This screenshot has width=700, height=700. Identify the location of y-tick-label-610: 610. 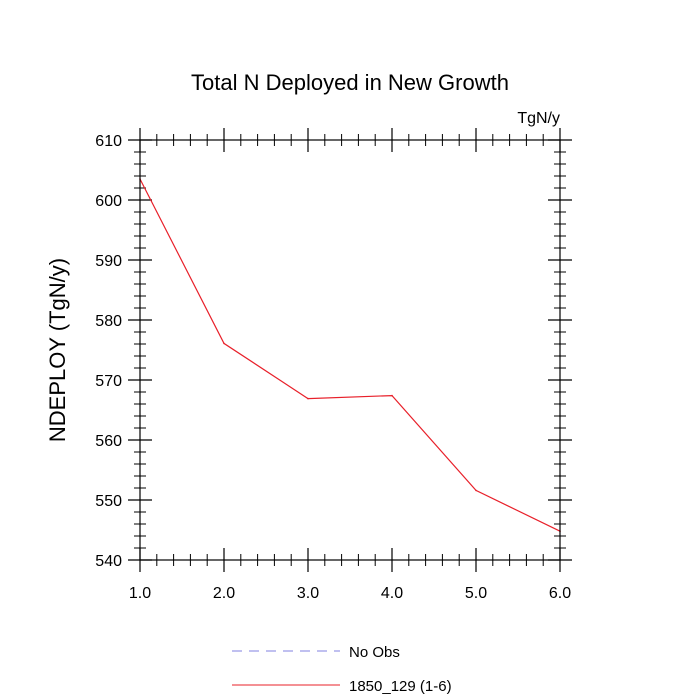
(108, 141).